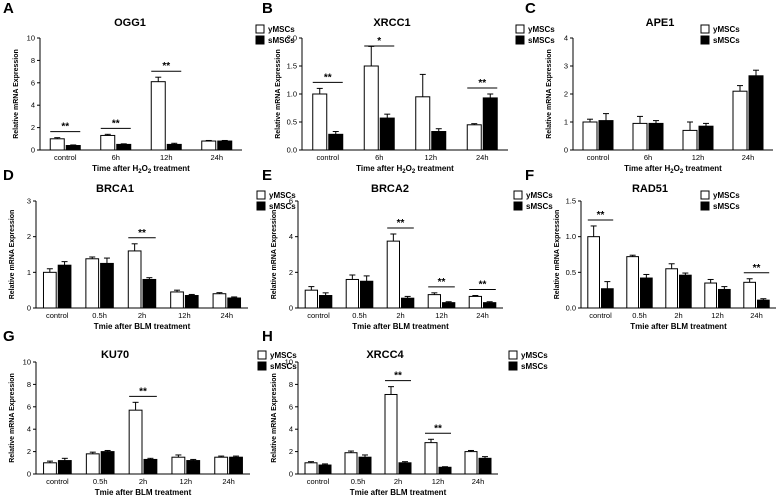 This screenshot has height=495, width=781. Describe the element at coordinates (571, 308) in the screenshot. I see `y-tick-label: 0.0` at that location.